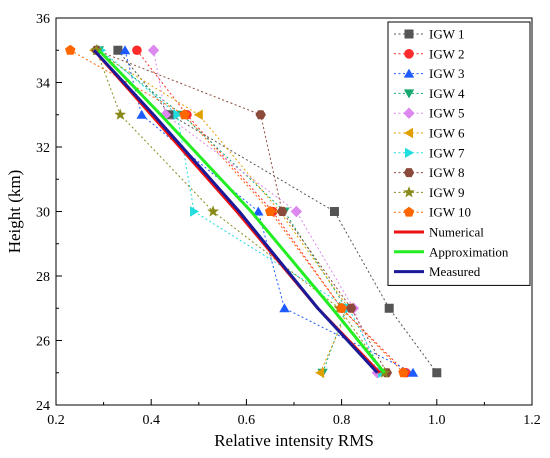 The width and height of the screenshot is (550, 458). What do you see at coordinates (151, 420) in the screenshot?
I see `x-tick-label: 0.4` at bounding box center [151, 420].